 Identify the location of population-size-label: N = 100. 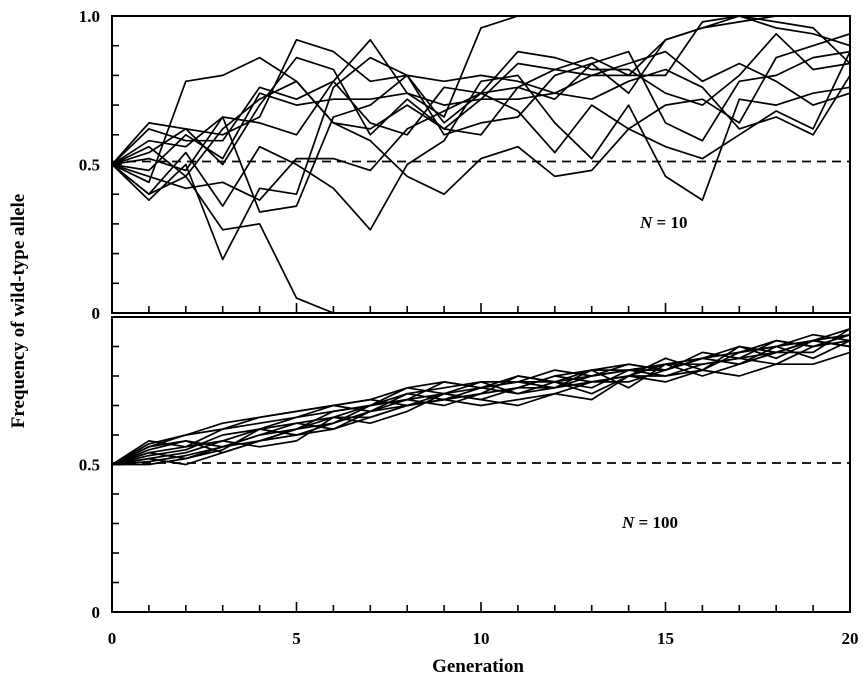
(649, 522).